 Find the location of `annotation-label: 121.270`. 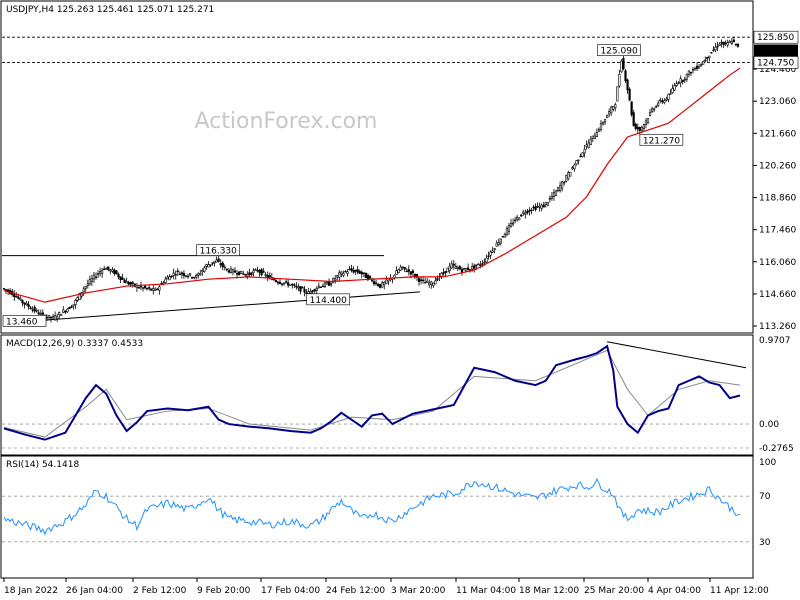

annotation-label: 121.270 is located at coordinates (661, 141).